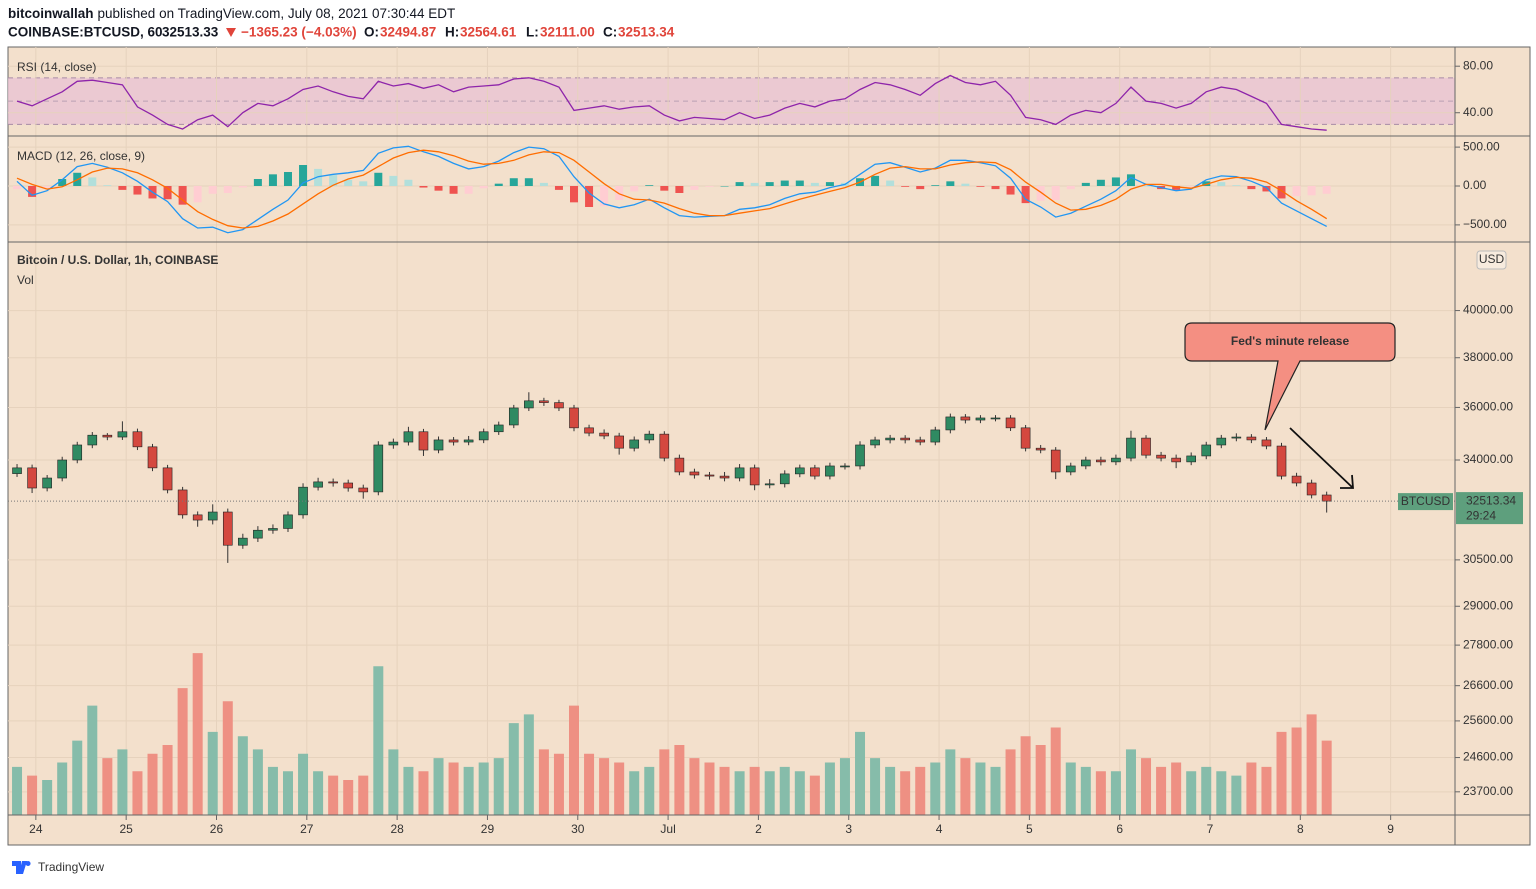  Describe the element at coordinates (71, 867) in the screenshot. I see `brand-name: TradingView` at that location.